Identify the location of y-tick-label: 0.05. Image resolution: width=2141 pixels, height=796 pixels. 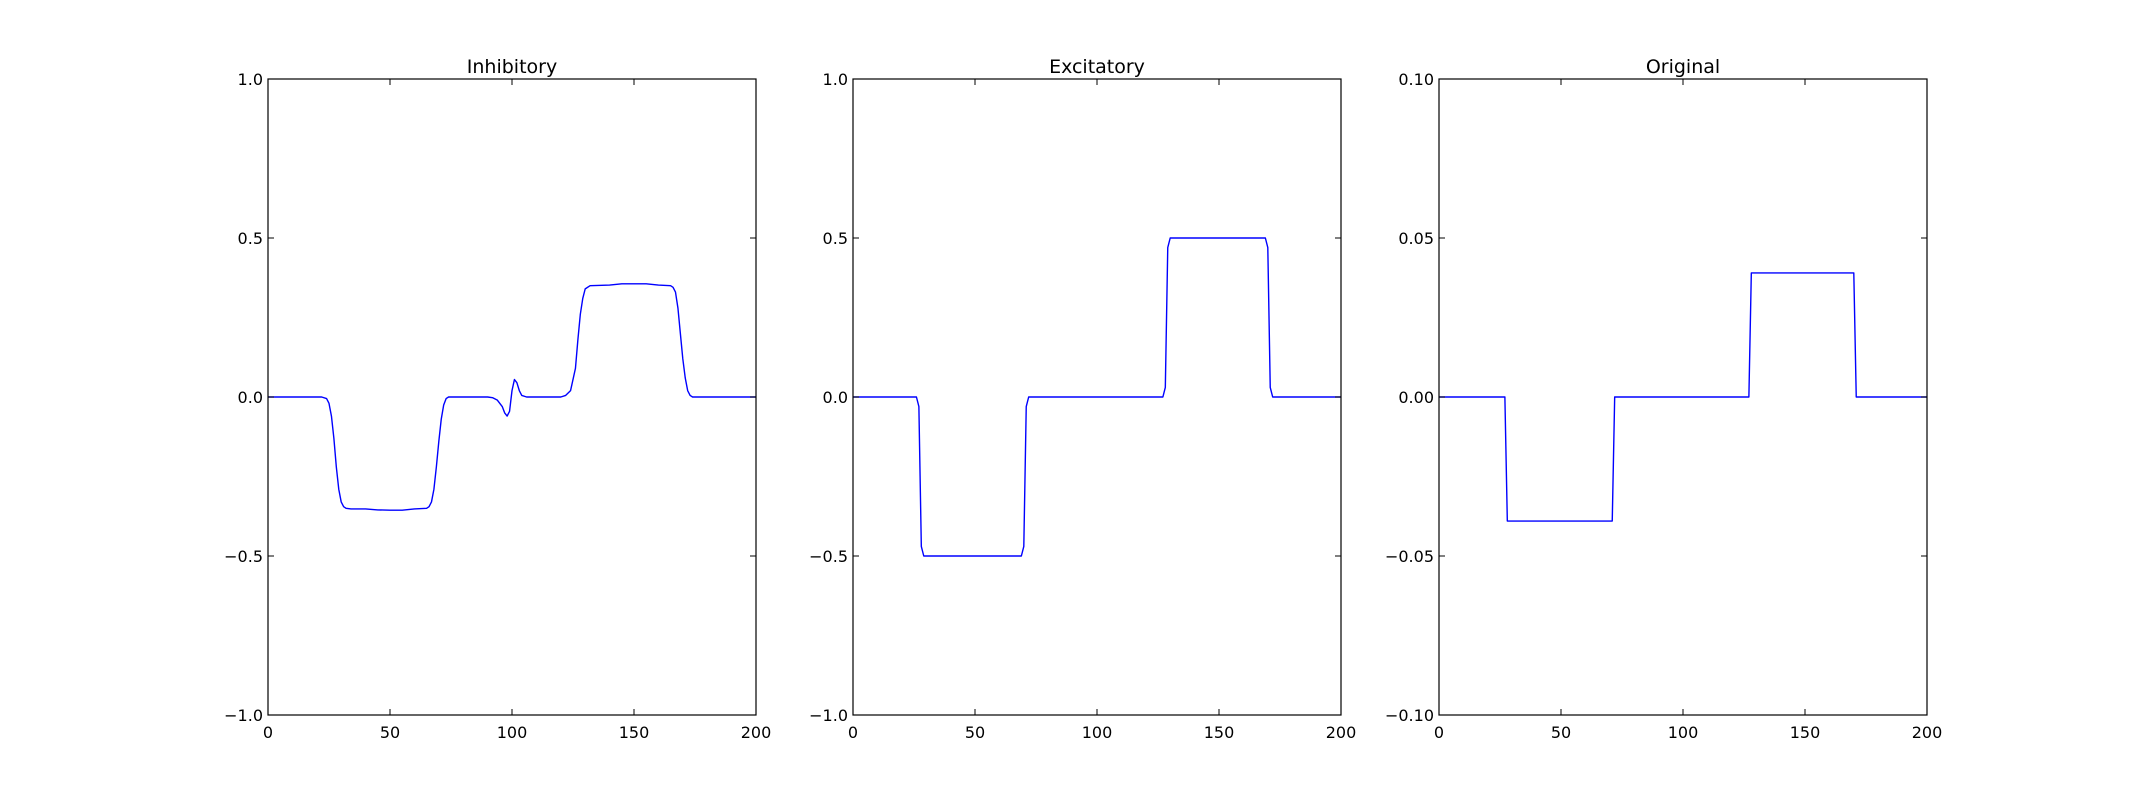
(1416, 238).